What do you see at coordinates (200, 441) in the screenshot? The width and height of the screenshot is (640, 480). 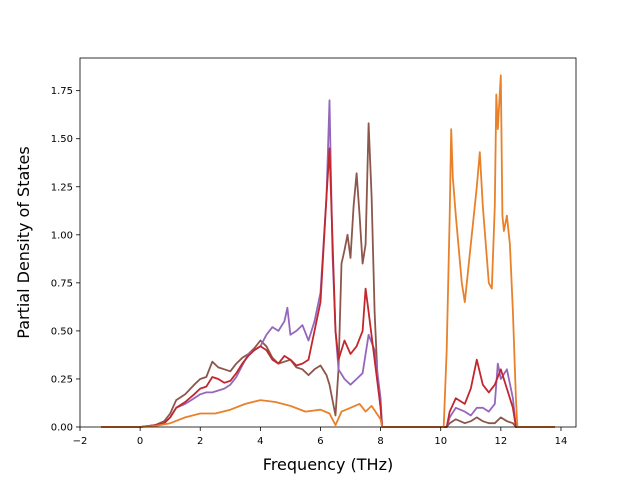 I see `x-tick-label: 2` at bounding box center [200, 441].